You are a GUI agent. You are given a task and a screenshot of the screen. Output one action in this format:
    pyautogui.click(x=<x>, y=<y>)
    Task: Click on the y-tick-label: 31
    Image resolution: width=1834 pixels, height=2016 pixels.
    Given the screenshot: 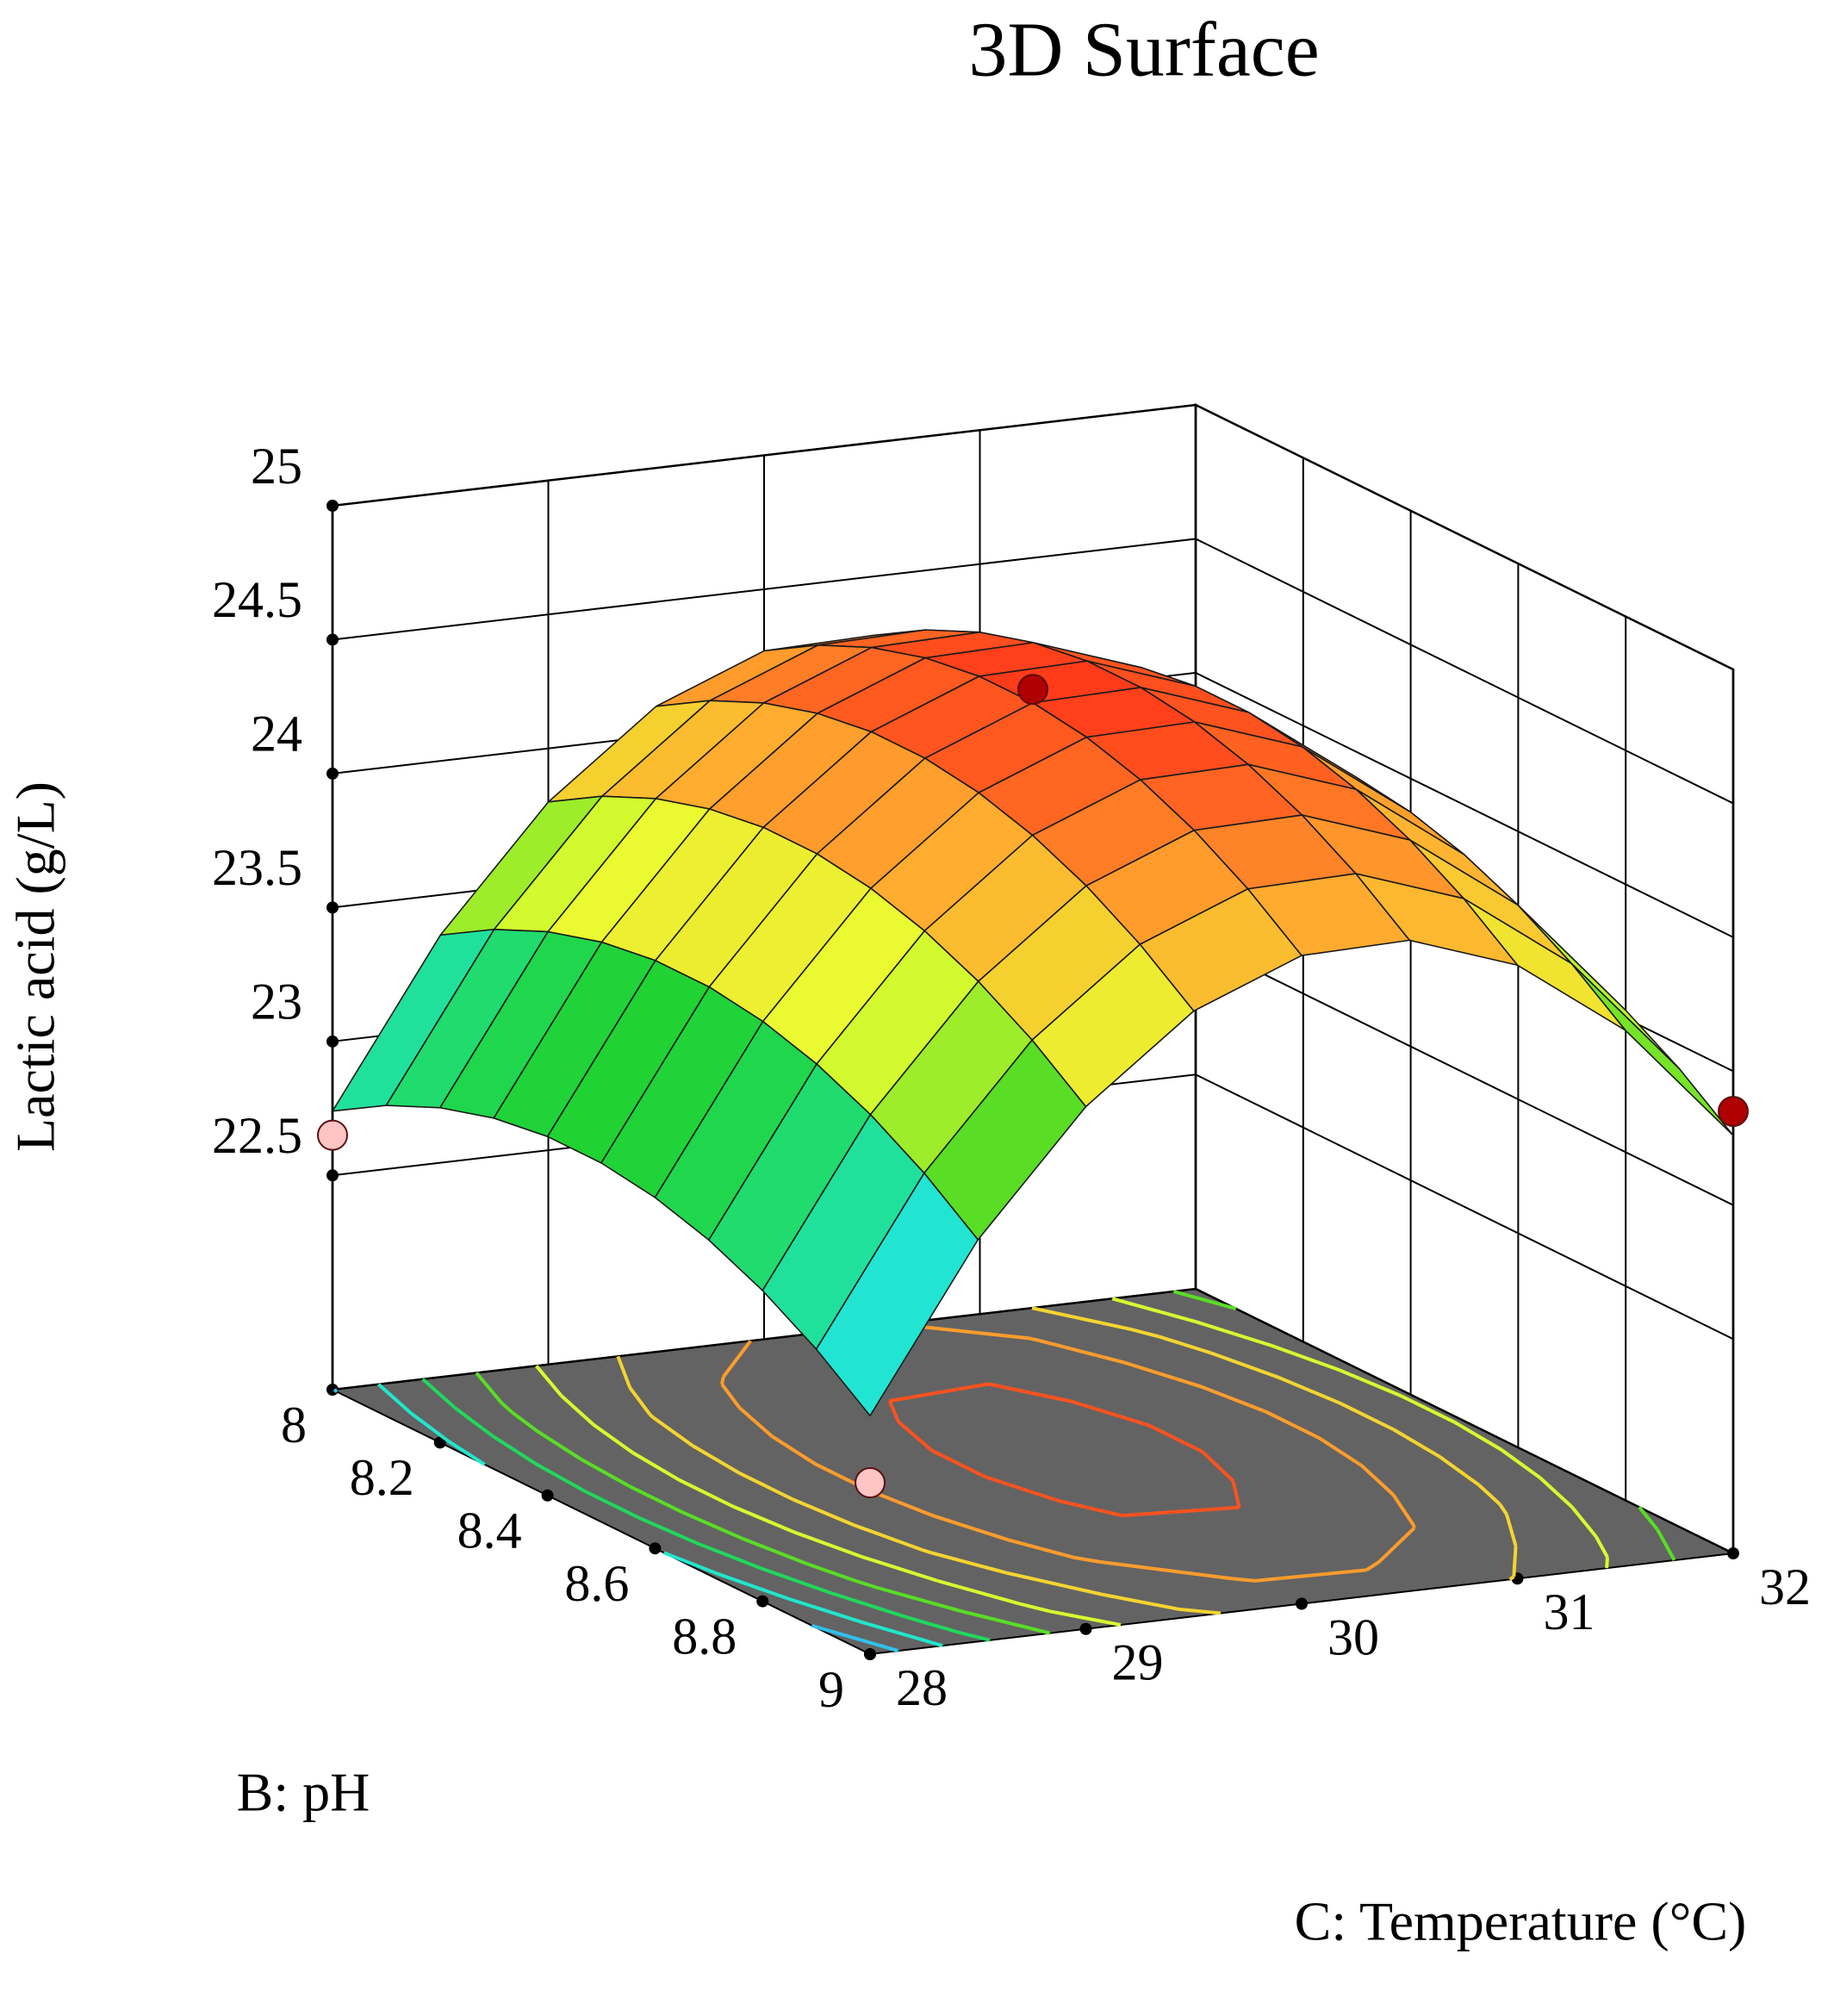 What is the action you would take?
    pyautogui.click(x=1569, y=1612)
    